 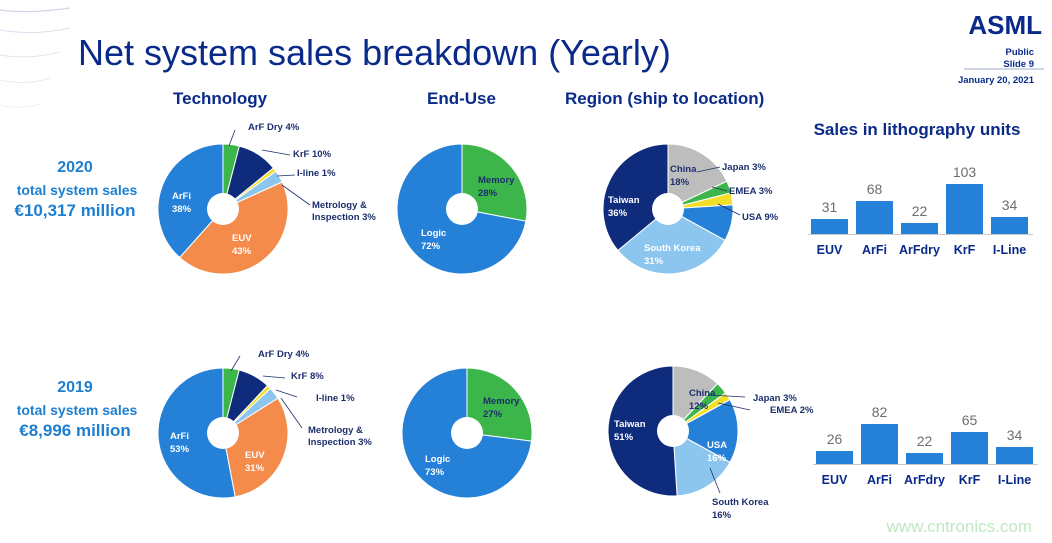 I want to click on label-iline-2019: I-line 1%, so click(x=335, y=398).